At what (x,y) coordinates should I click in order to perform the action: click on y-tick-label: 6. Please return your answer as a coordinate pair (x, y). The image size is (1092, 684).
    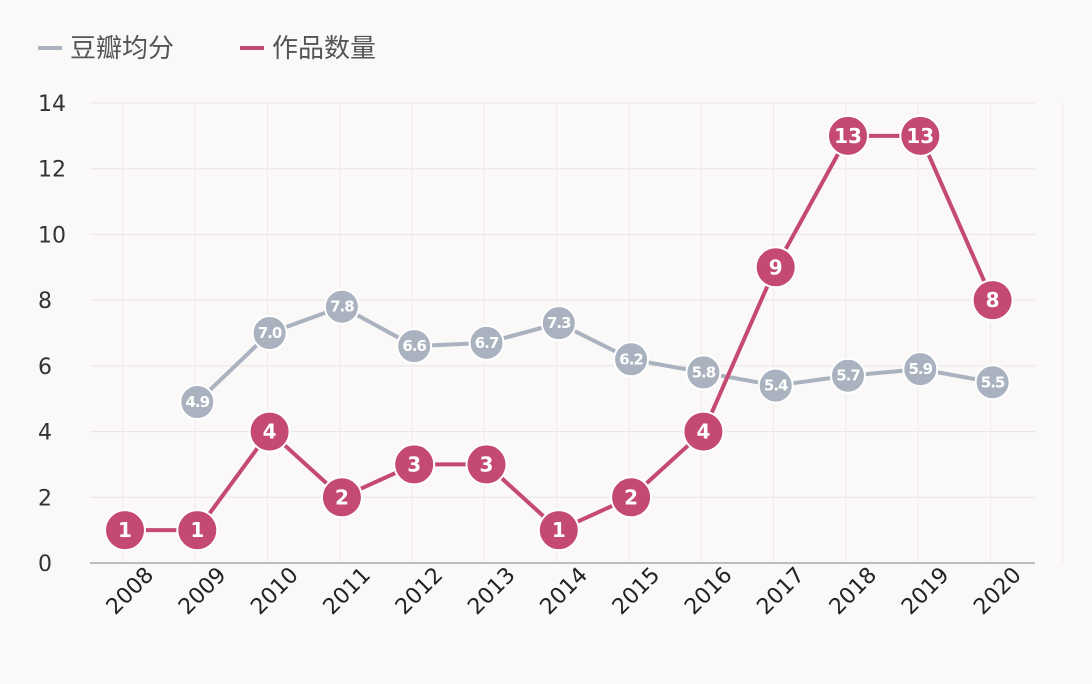
    Looking at the image, I should click on (45, 367).